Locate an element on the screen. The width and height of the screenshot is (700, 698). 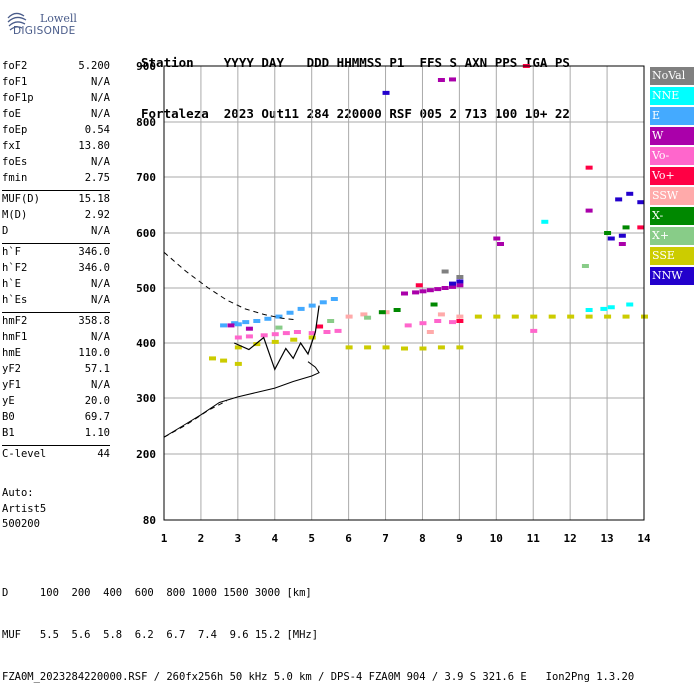
x-tick-label: 1 is located at coordinates (164, 538).